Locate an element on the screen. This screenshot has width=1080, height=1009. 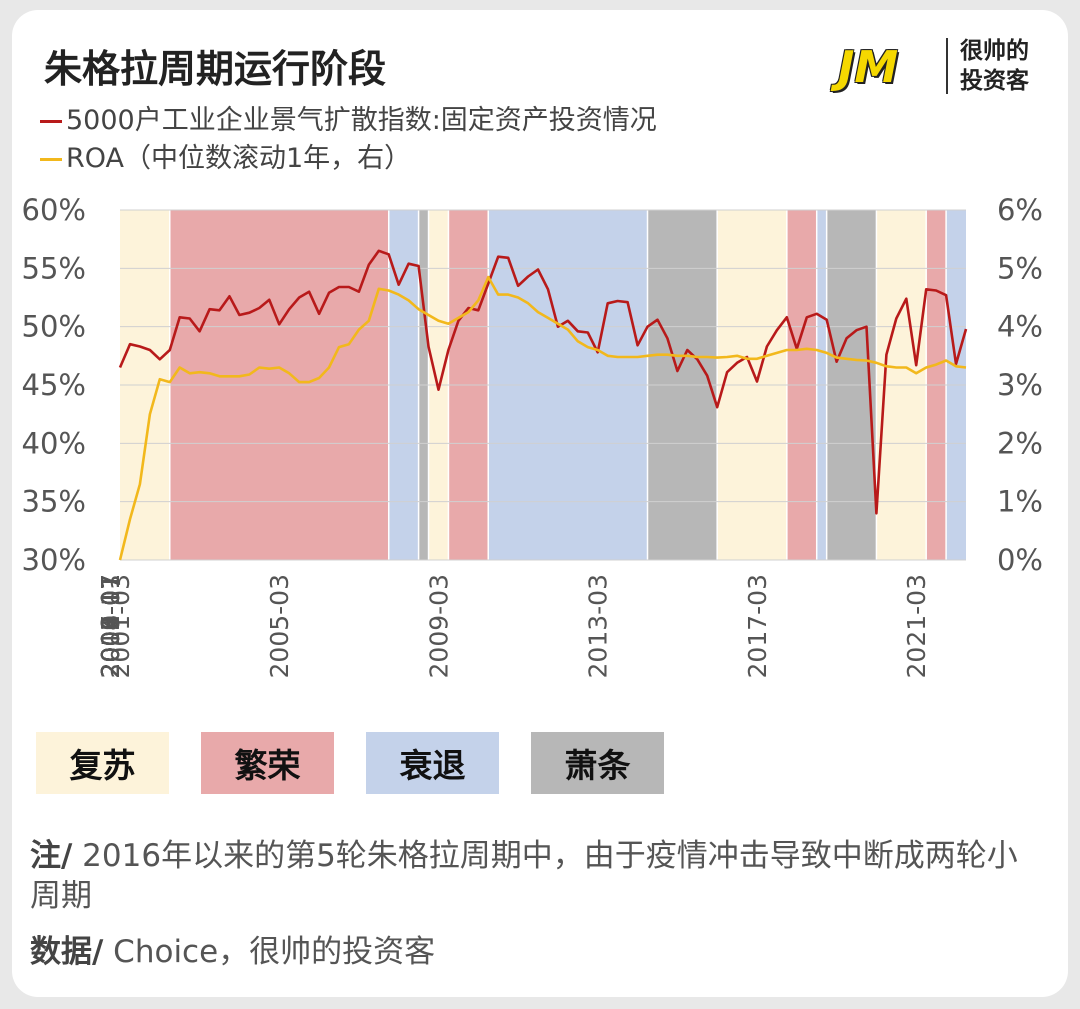
logo-mark-icon: JM is located at coordinates (868, 67).